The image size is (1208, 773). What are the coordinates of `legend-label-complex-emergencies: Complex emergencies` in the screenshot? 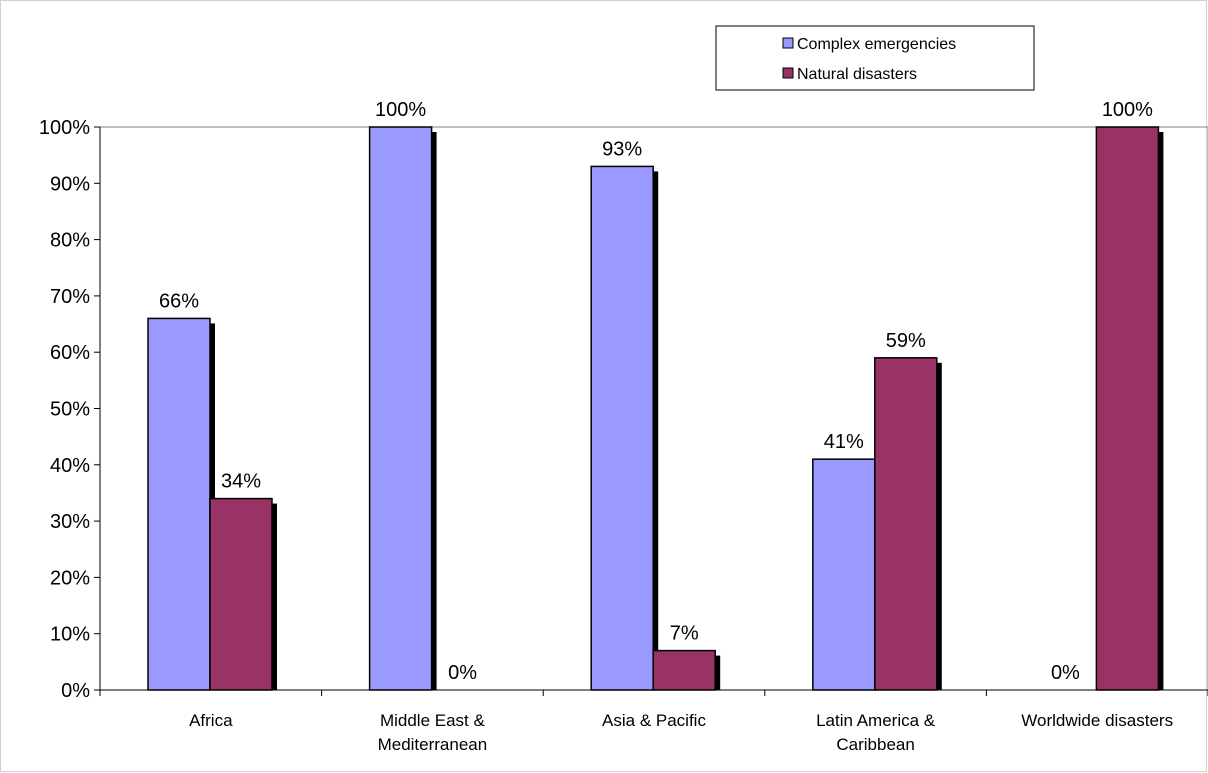 It's located at (876, 44).